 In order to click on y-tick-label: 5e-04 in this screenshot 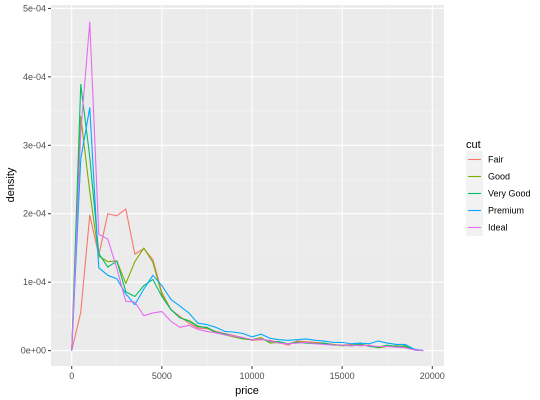, I will do `click(34, 8)`.